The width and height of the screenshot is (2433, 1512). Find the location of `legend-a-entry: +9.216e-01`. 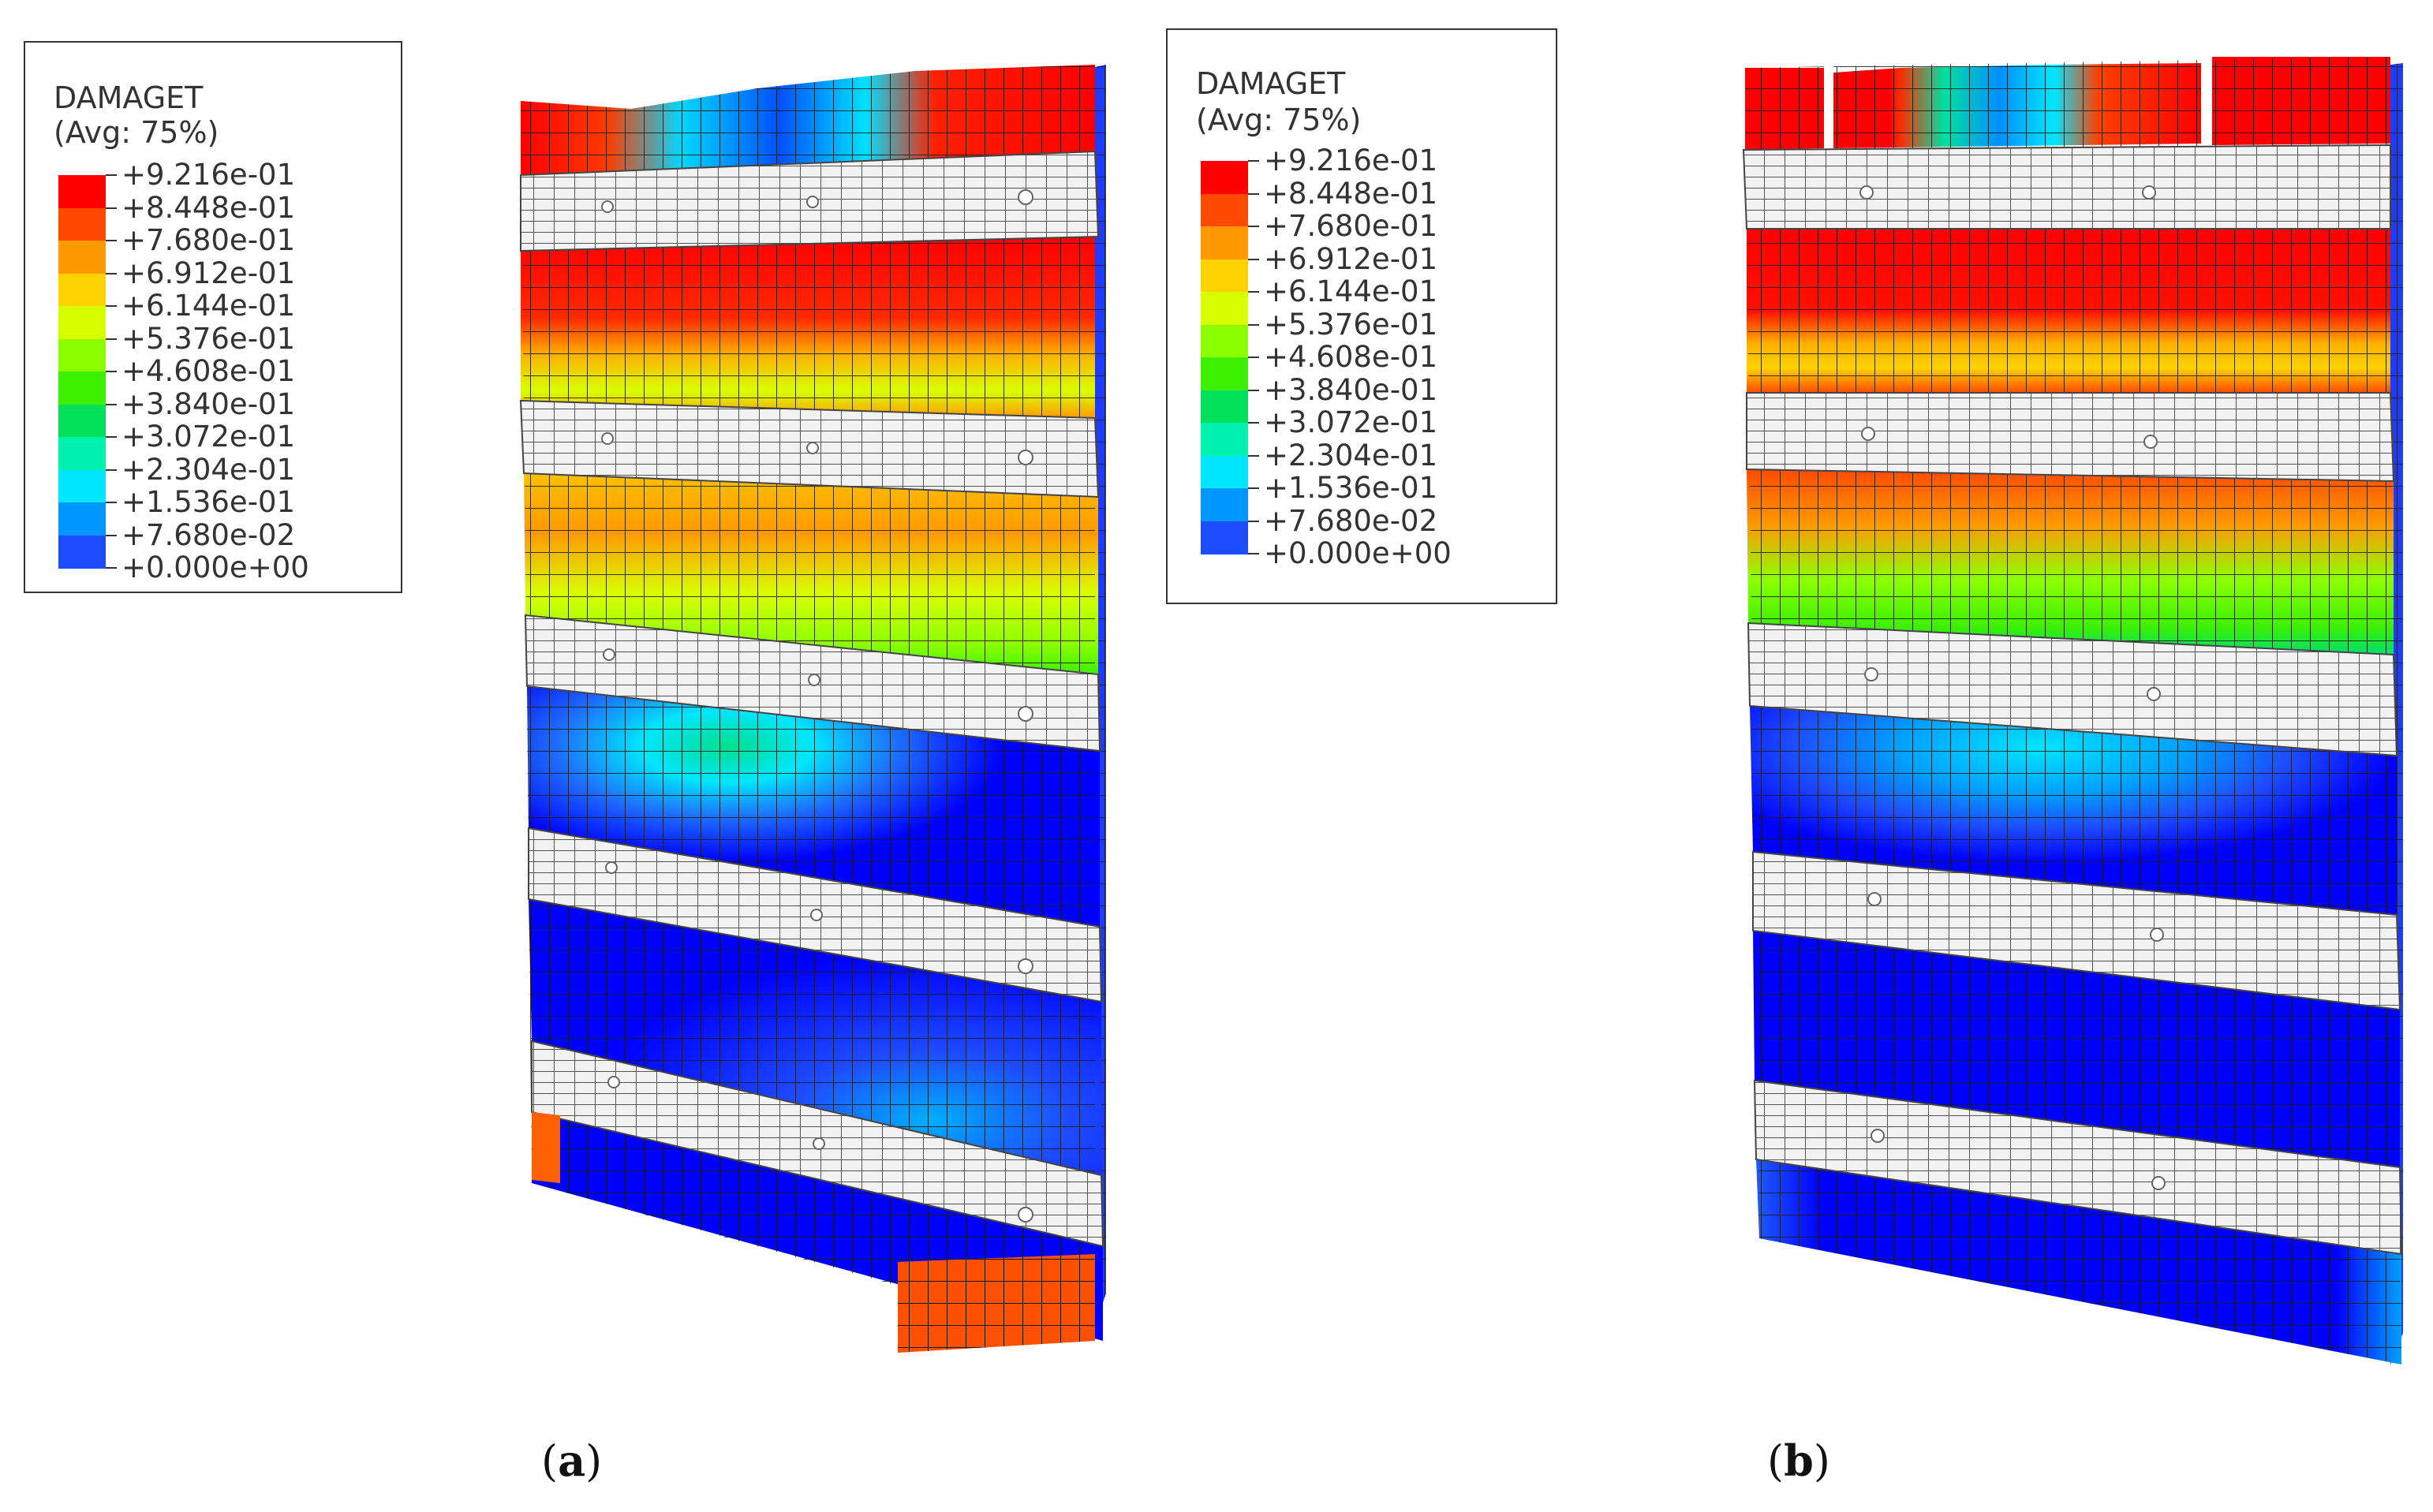

legend-a-entry: +9.216e-01 is located at coordinates (216, 183).